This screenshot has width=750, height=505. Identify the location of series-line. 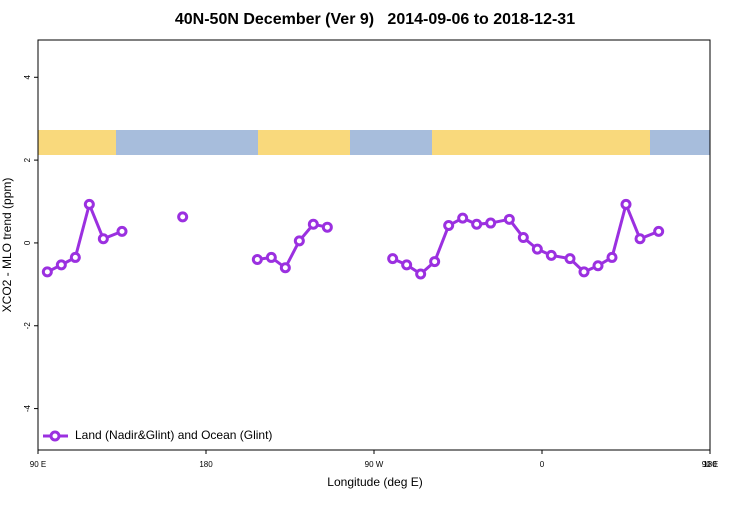
(353, 237).